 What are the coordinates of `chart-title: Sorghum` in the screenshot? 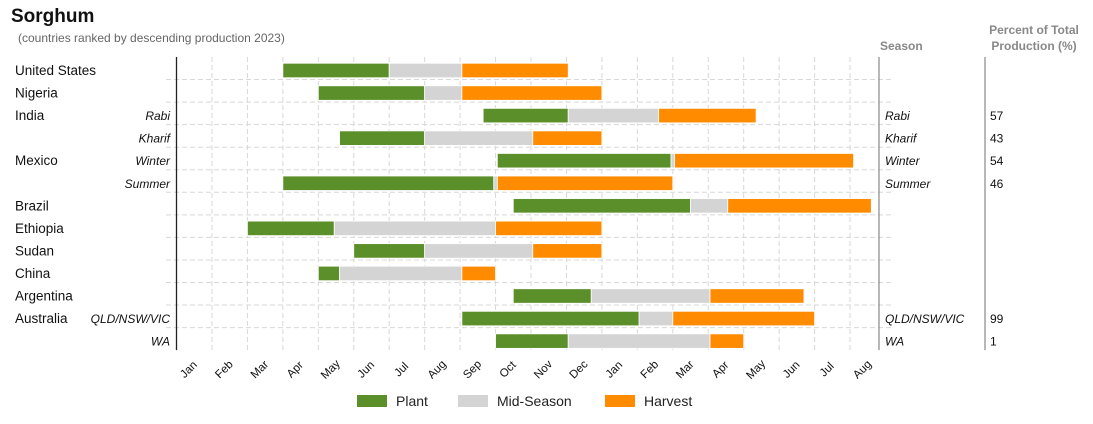 It's located at (53, 16).